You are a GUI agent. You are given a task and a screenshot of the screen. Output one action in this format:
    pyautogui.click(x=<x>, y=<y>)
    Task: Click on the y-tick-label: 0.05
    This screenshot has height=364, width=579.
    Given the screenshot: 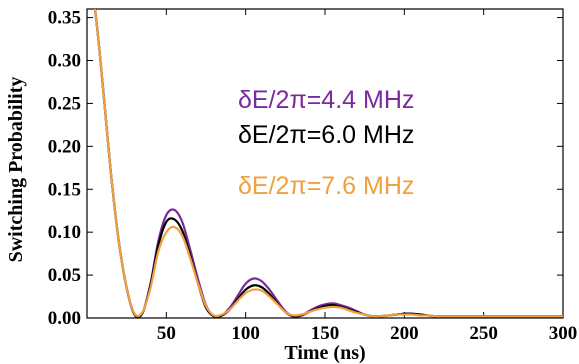 What is the action you would take?
    pyautogui.click(x=64, y=275)
    